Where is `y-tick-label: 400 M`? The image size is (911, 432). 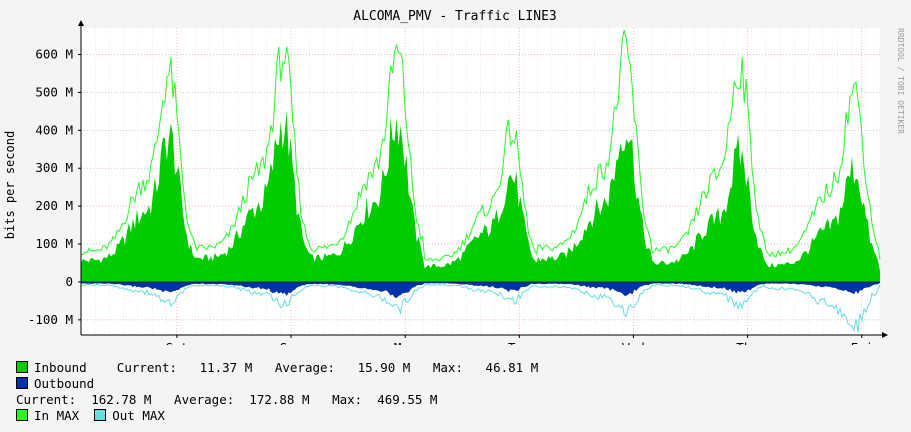 y-tick-label: 400 M is located at coordinates (54, 129).